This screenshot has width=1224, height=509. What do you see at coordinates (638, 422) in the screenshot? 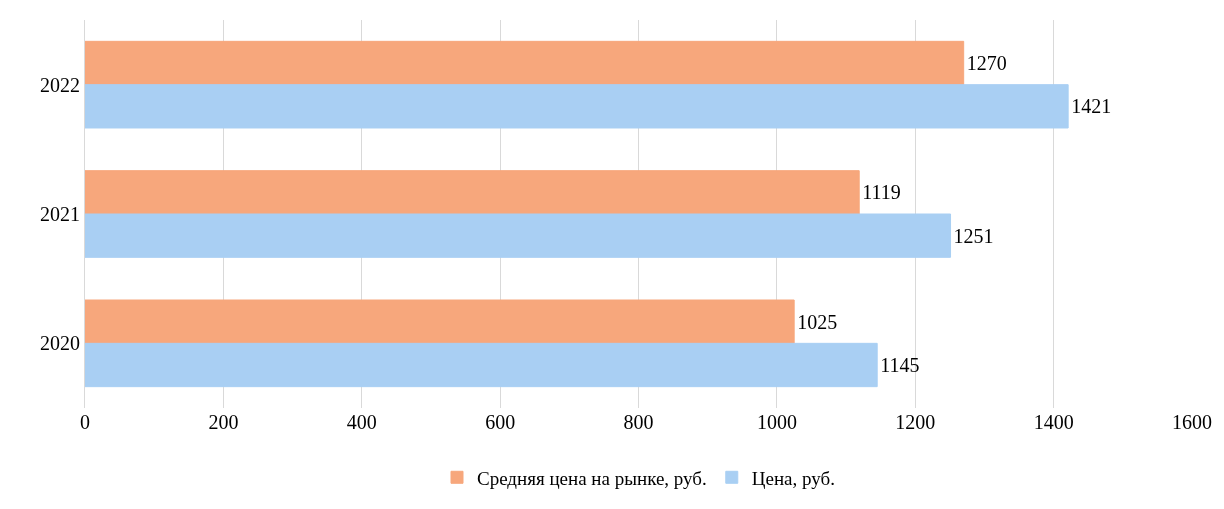
I see `x-tick-label: 800` at bounding box center [638, 422].